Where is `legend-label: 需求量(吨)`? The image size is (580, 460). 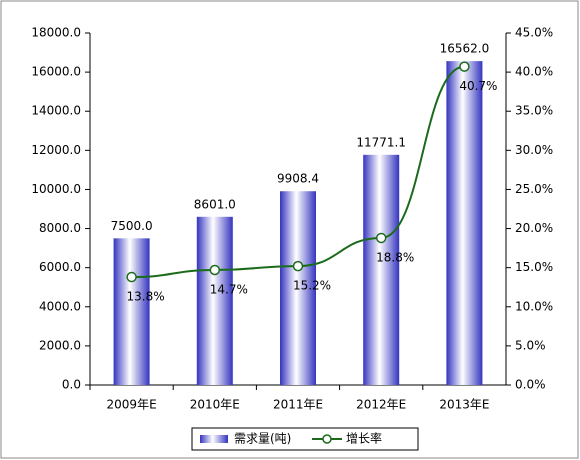
legend-label: 需求量(吨) is located at coordinates (262, 439).